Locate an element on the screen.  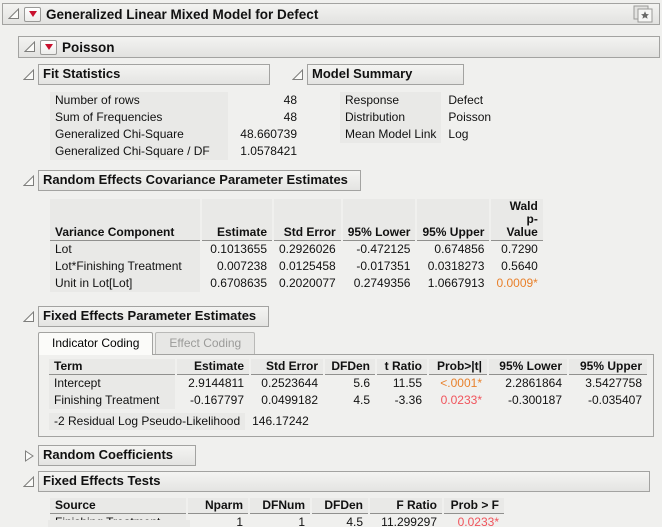
summary-label: Distribution is located at coordinates (391, 117).